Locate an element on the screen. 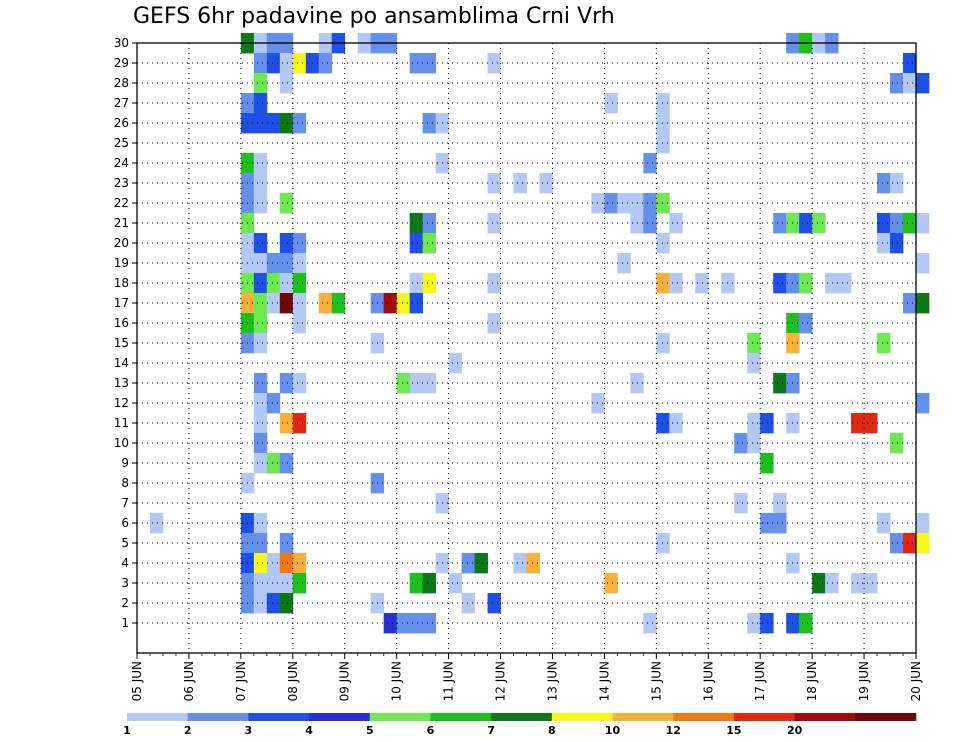  x-tick-label: 05 JUN is located at coordinates (137, 681).